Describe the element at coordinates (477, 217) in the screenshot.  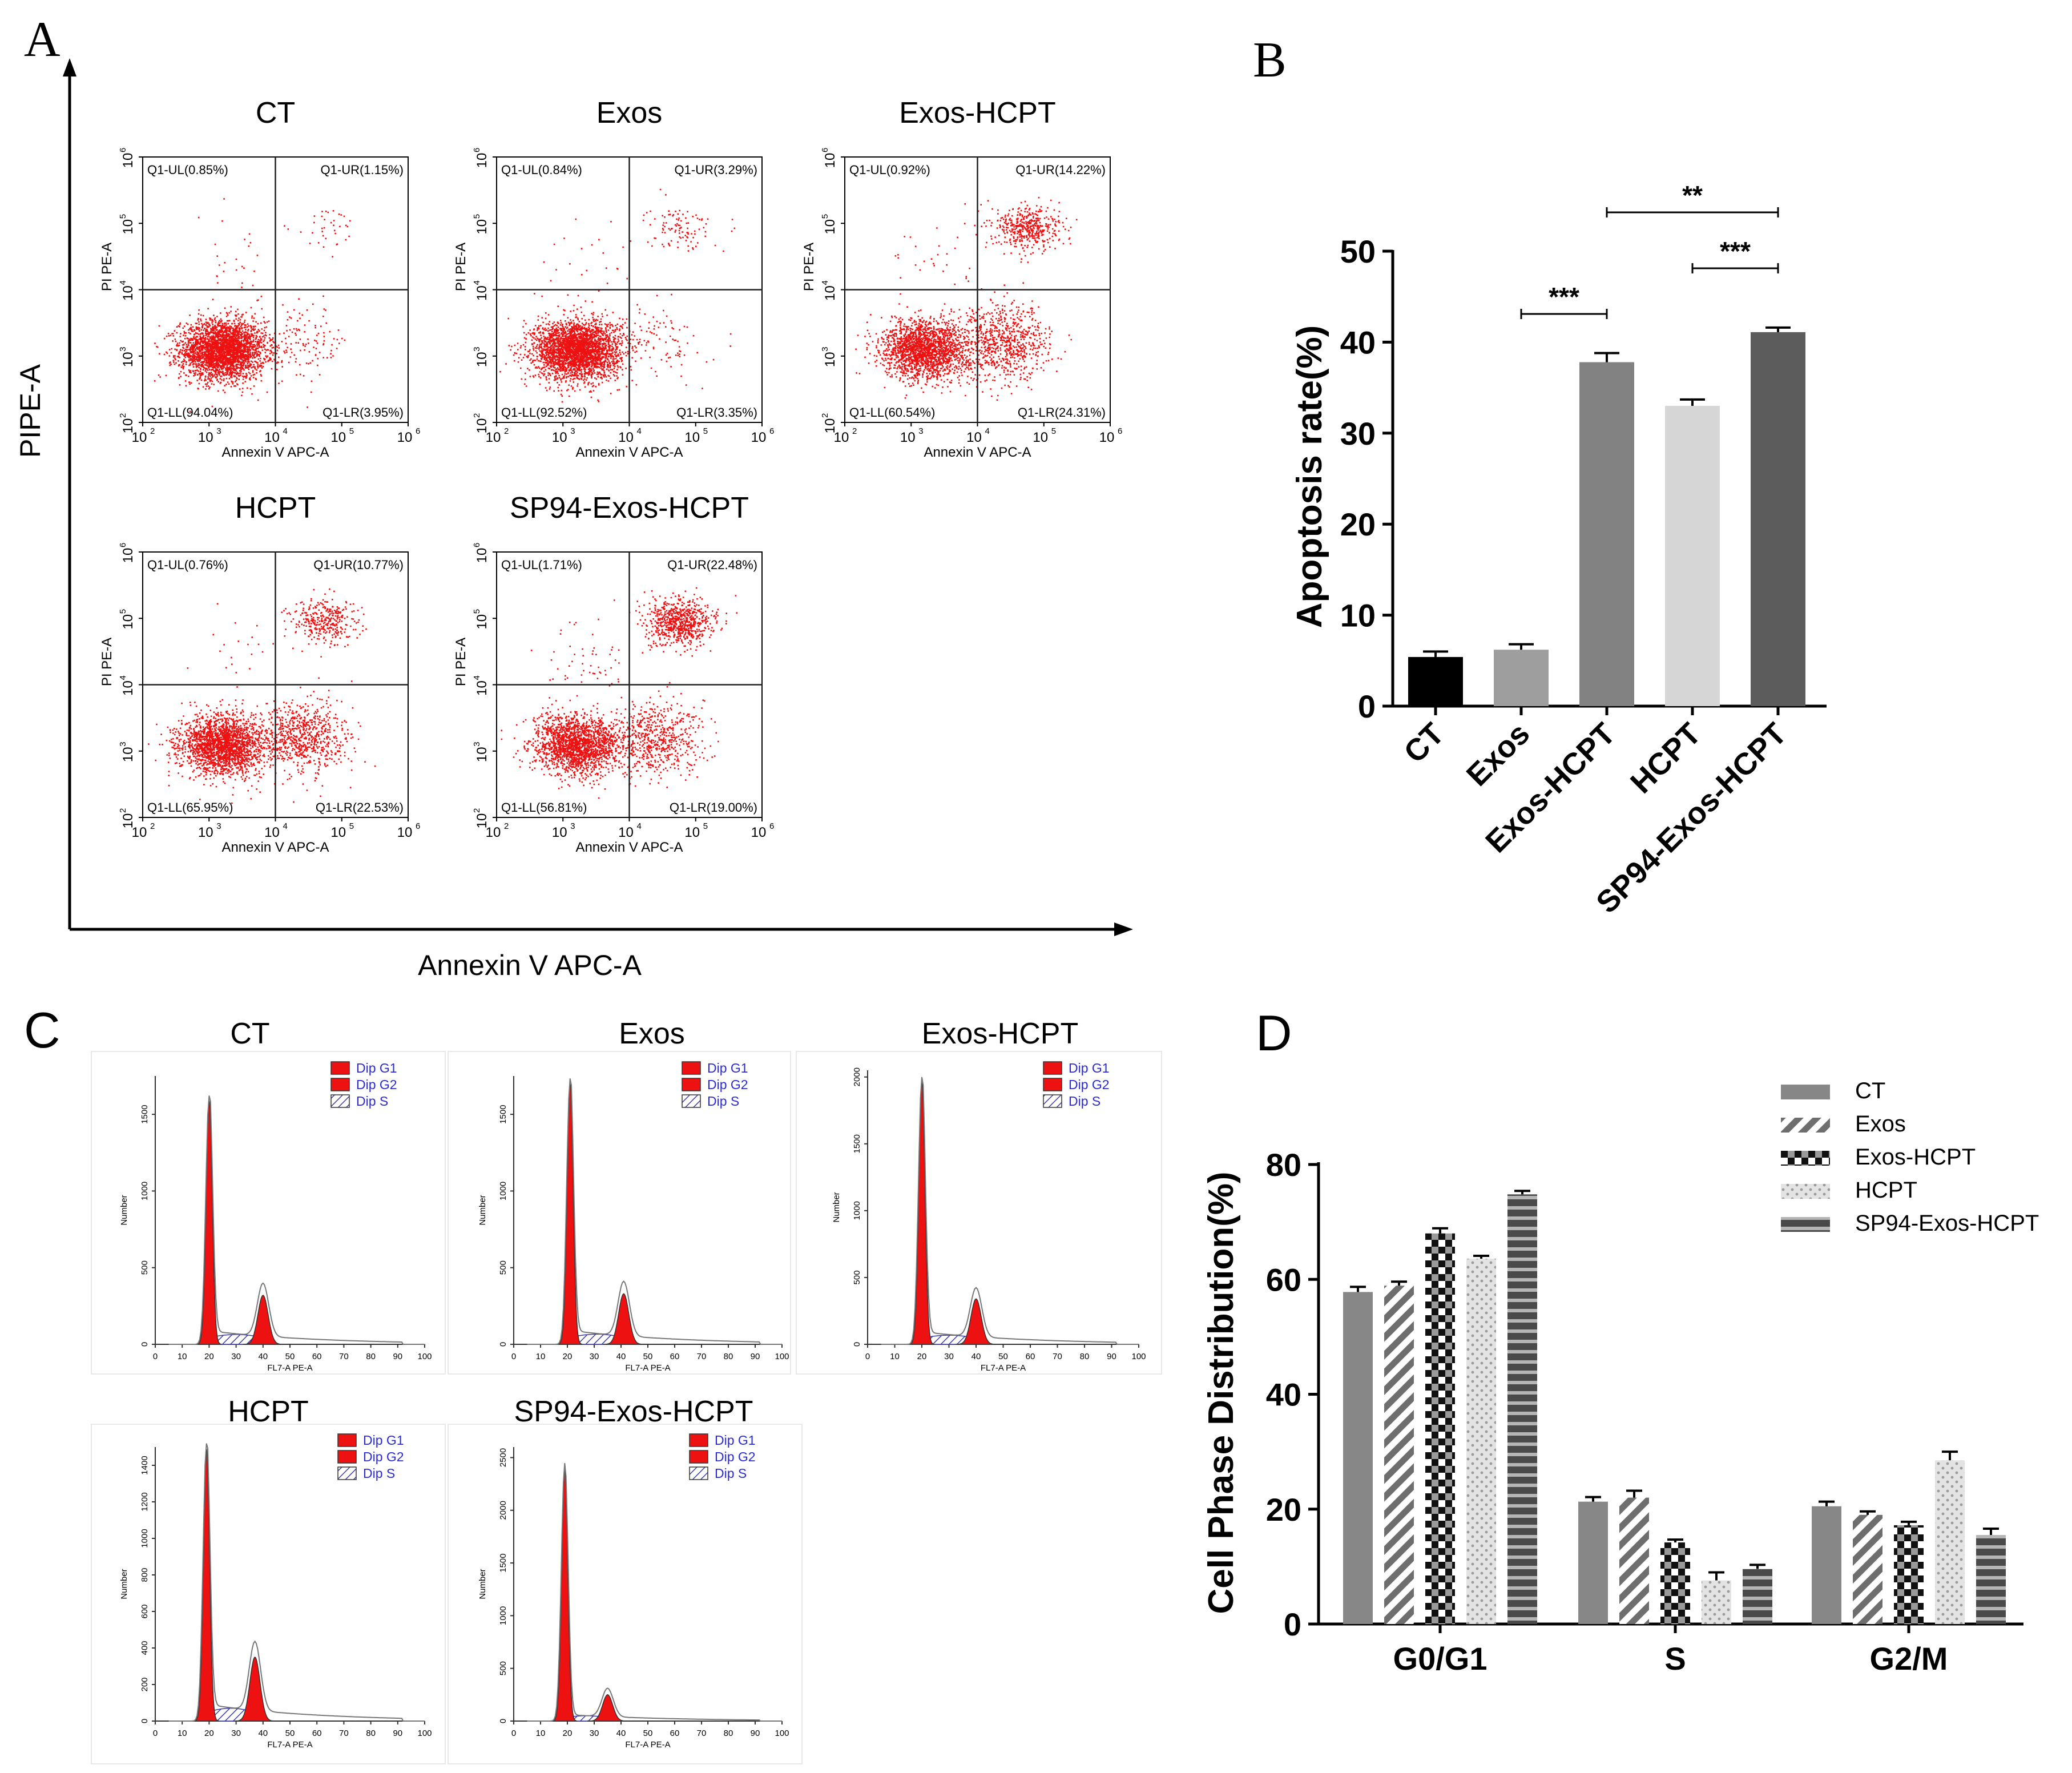
I see `flow-ytick-exp: 5` at that location.